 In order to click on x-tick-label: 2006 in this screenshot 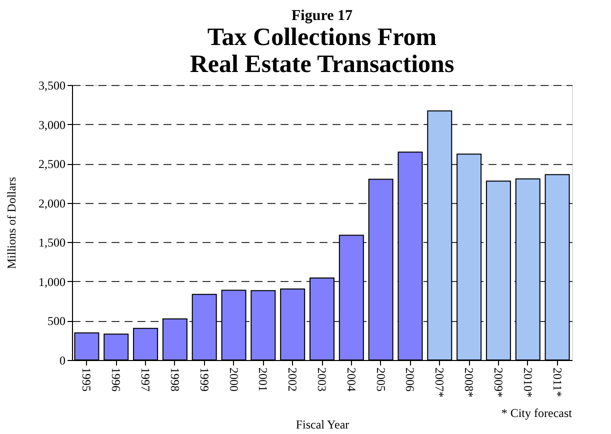, I will do `click(410, 380)`.